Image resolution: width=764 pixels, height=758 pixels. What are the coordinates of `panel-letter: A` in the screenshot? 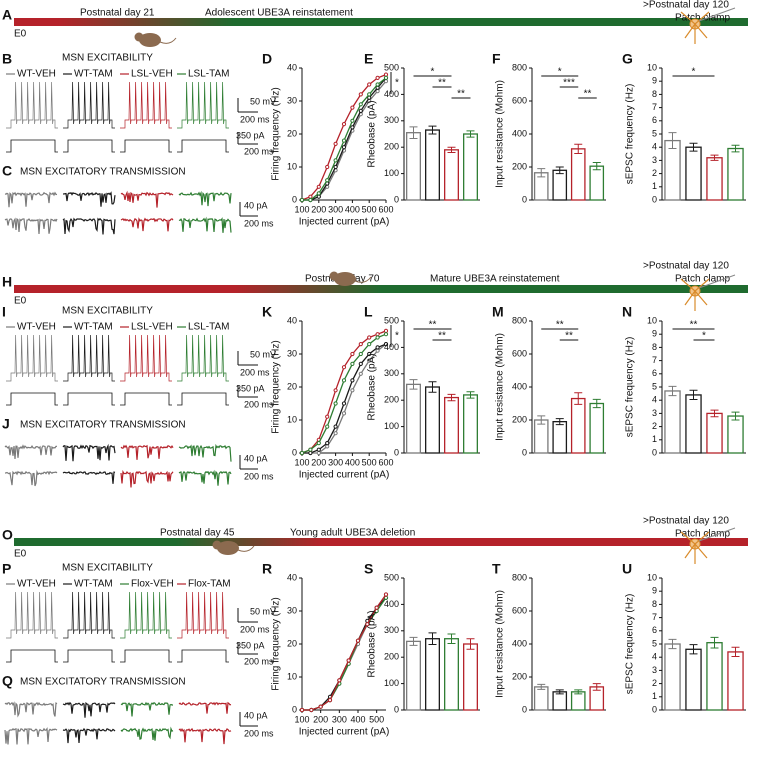 It's located at (7, 15).